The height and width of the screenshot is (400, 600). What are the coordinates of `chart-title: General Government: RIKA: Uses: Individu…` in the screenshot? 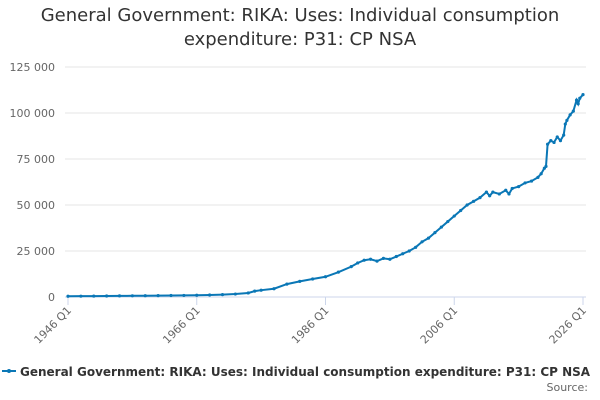 It's located at (300, 27).